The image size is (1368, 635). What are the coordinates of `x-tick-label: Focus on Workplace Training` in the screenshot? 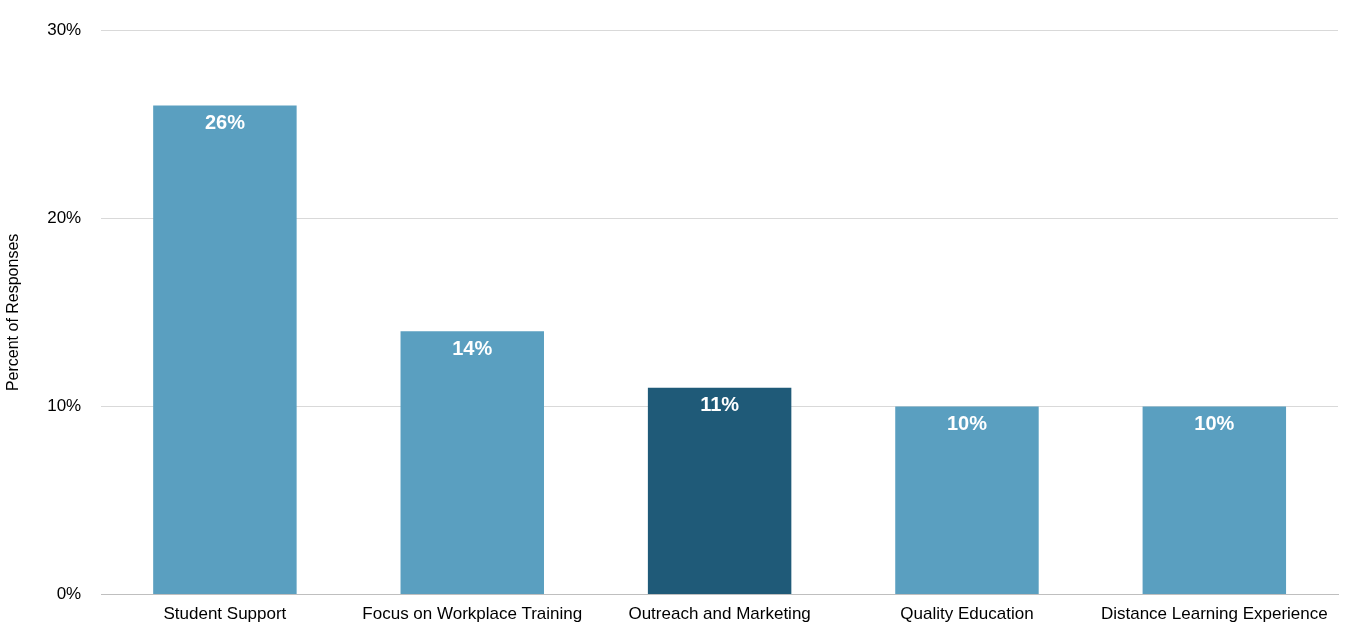 It's located at (472, 614).